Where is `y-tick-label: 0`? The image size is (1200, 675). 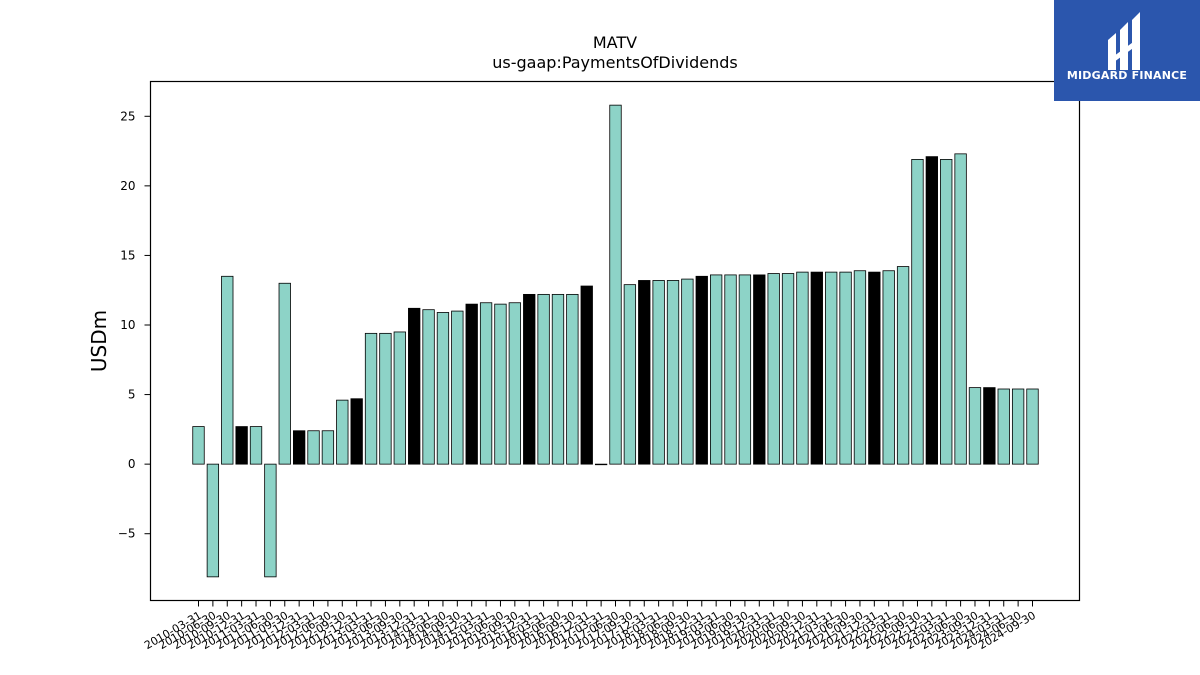
y-tick-label: 0 is located at coordinates (132, 464).